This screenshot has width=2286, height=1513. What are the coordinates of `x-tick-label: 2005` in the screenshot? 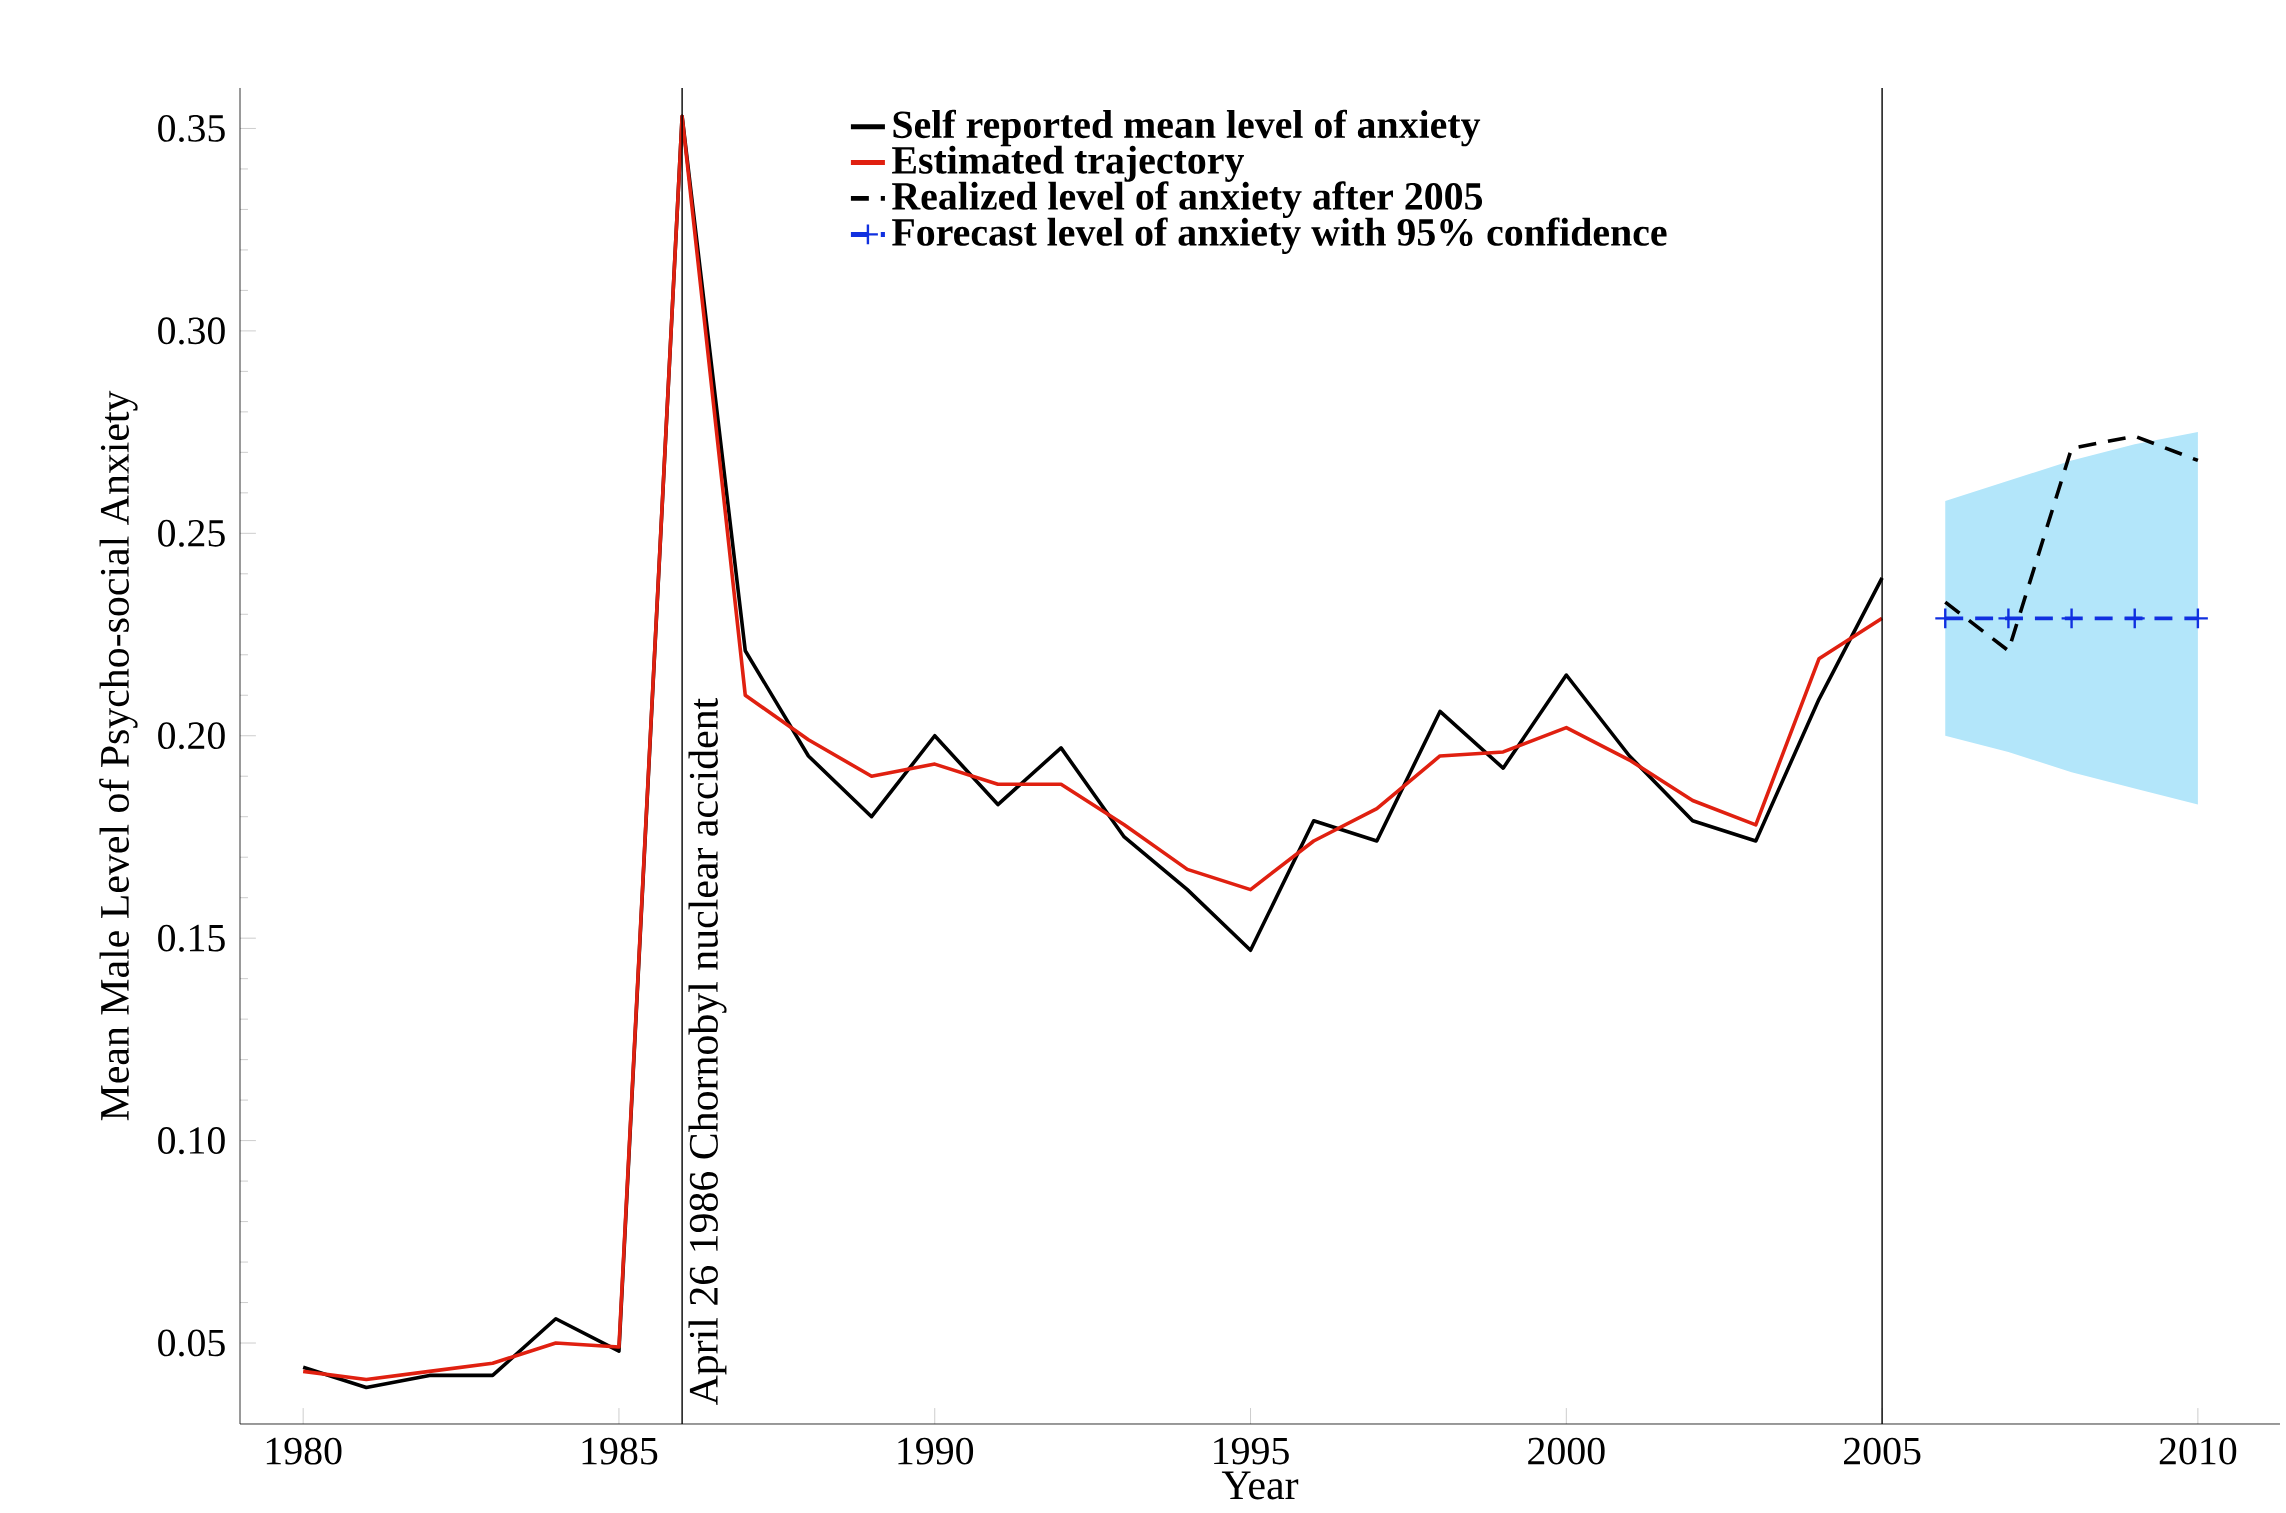 It's located at (1882, 1451).